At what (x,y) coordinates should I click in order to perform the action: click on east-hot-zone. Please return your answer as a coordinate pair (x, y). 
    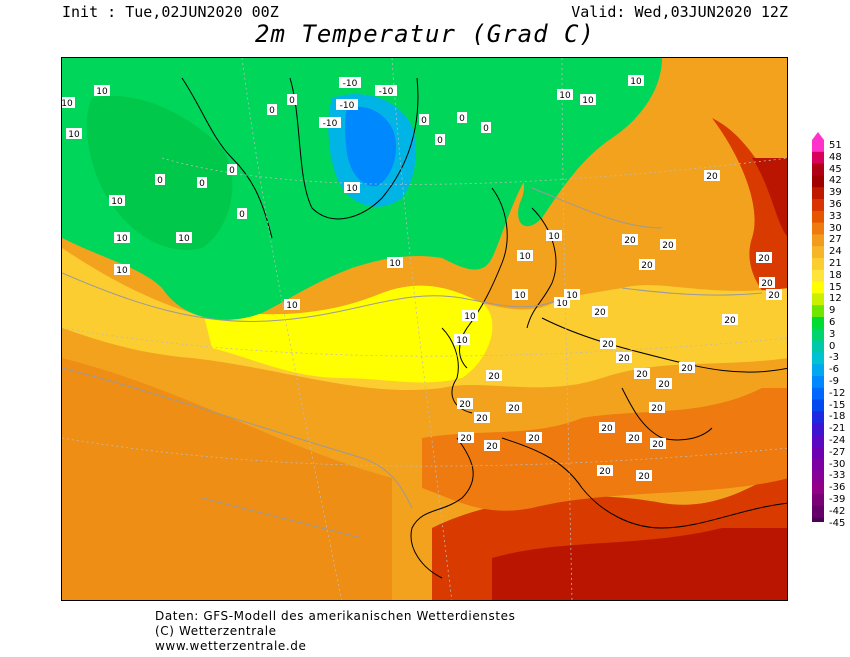
    Looking at the image, I should click on (749, 217).